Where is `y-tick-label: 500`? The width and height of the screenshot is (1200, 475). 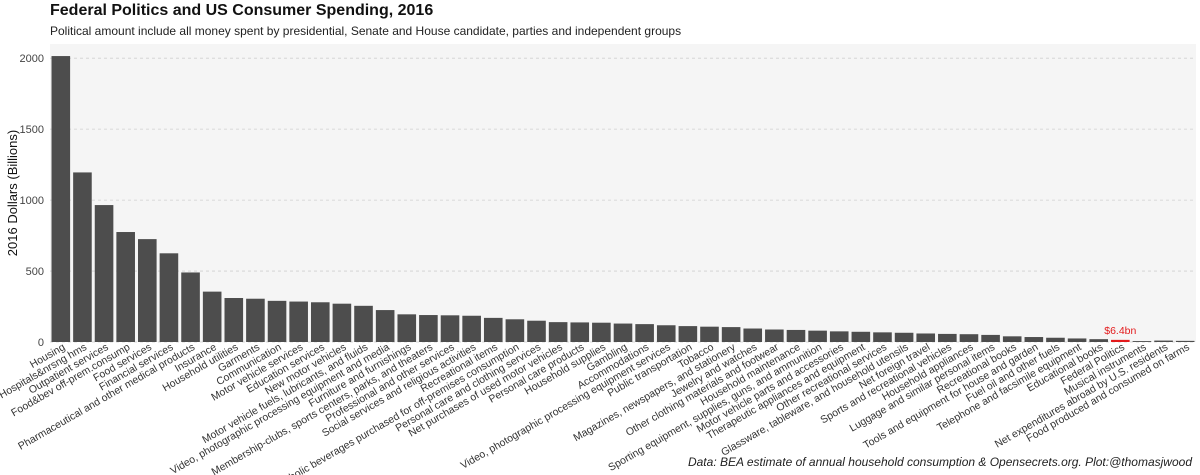
y-tick-label: 500 is located at coordinates (35, 272).